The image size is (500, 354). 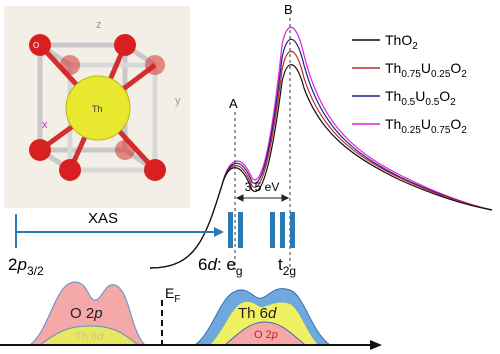 I want to click on core-level-label: 2p3/2, so click(x=26, y=266).